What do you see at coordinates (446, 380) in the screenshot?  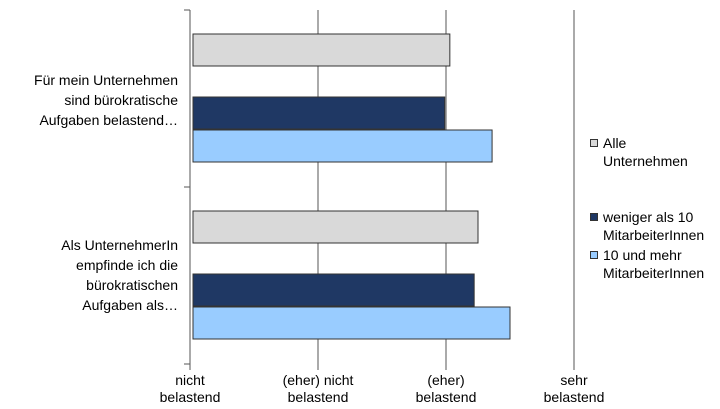 I see `x-tick-label-line: (eher)` at bounding box center [446, 380].